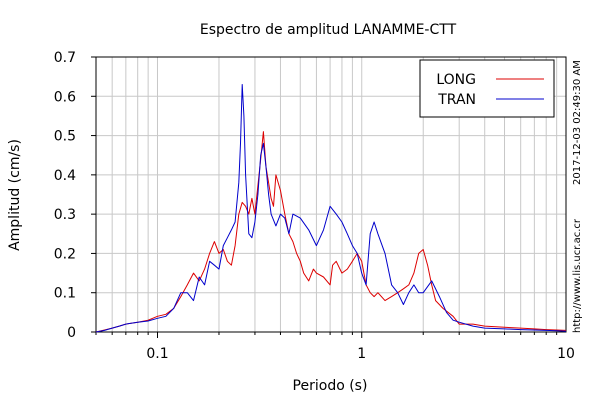 This screenshot has height=400, width=600. Describe the element at coordinates (75, 195) in the screenshot. I see `y-axis-ticks: 0 0.1 0.2 0.3 0.4 0.5 0.6 0.7` at that location.